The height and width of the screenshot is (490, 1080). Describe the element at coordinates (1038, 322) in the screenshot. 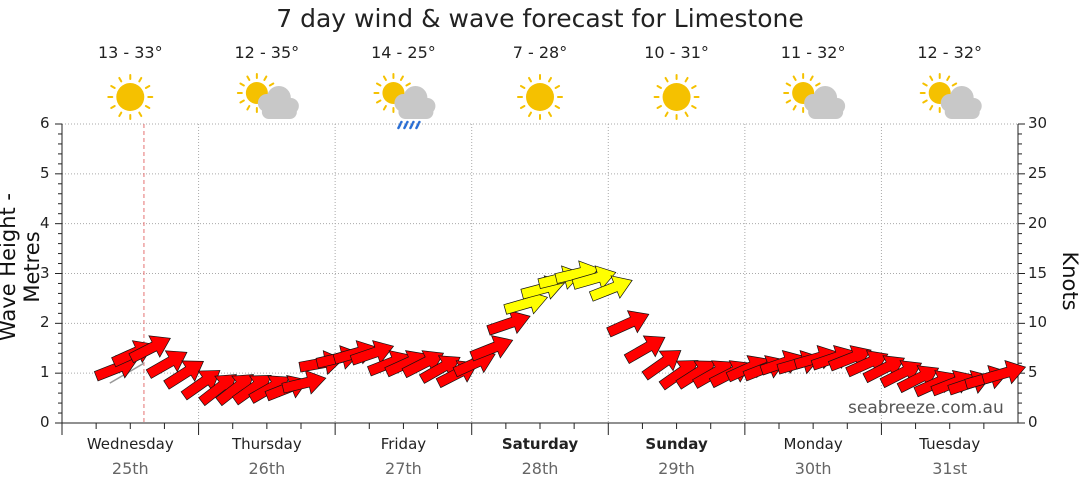

I see `y-tick-label-right: 10` at that location.